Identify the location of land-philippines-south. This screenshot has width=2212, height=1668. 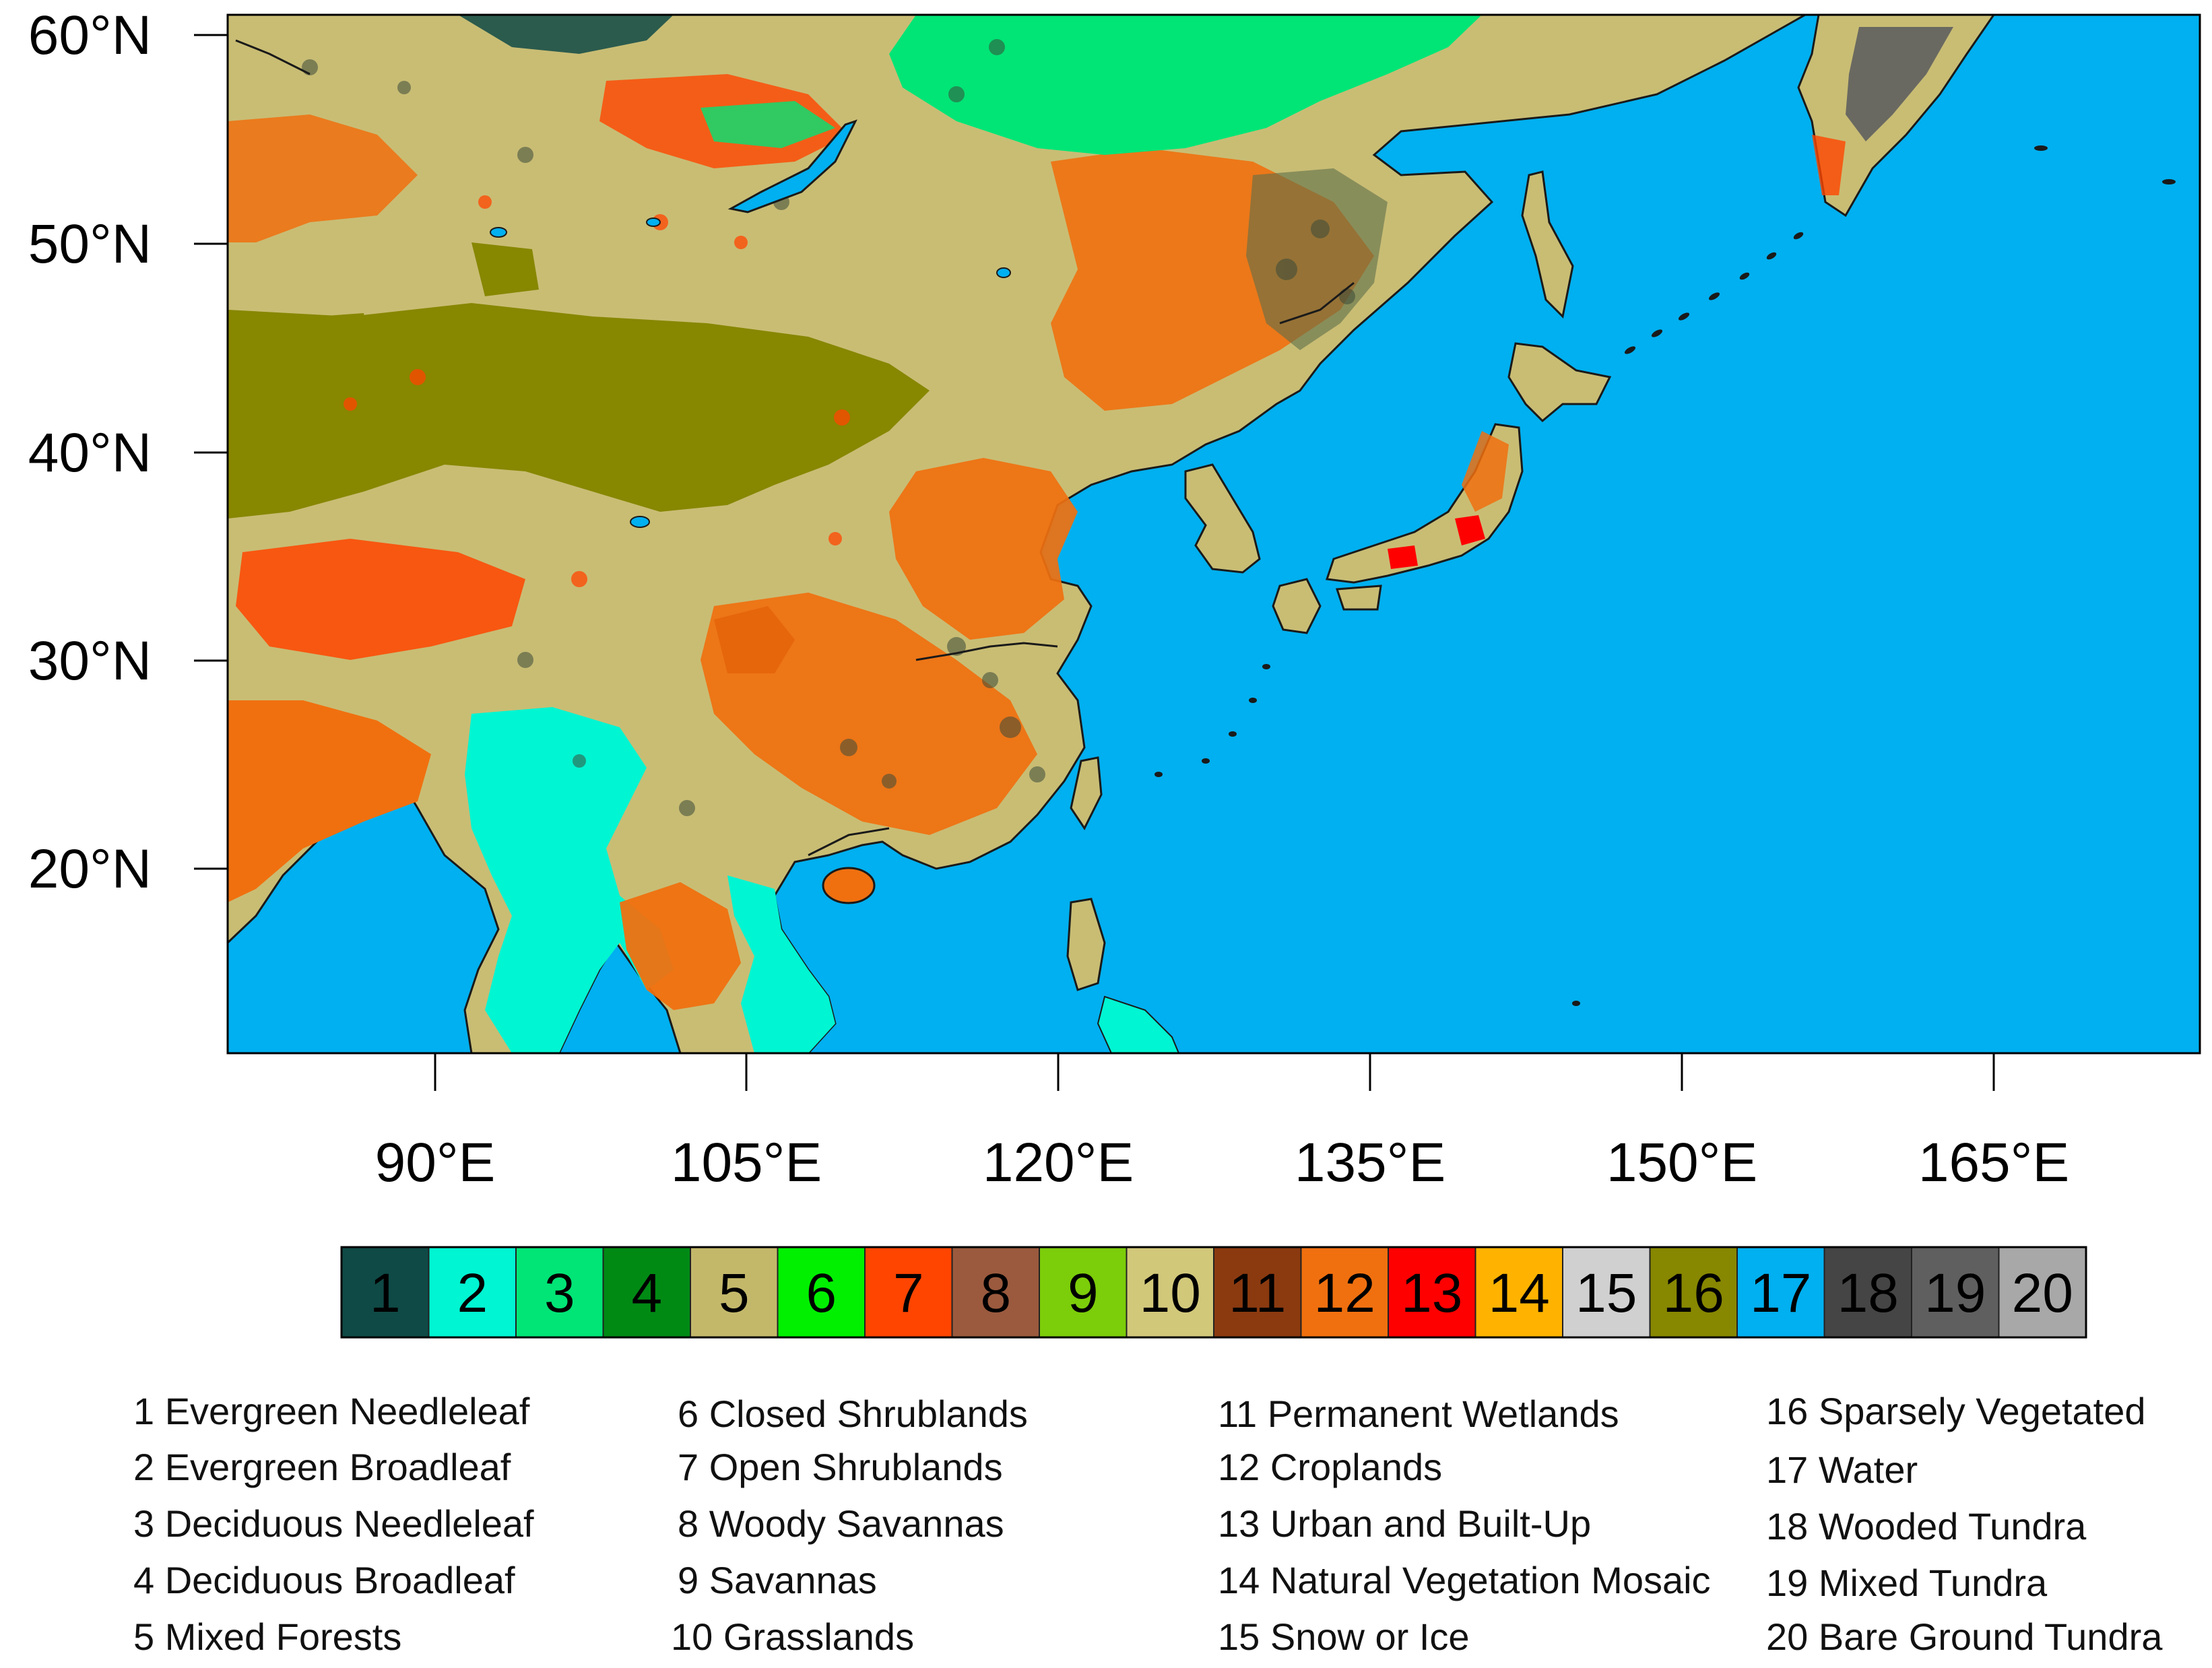
(1138, 1024).